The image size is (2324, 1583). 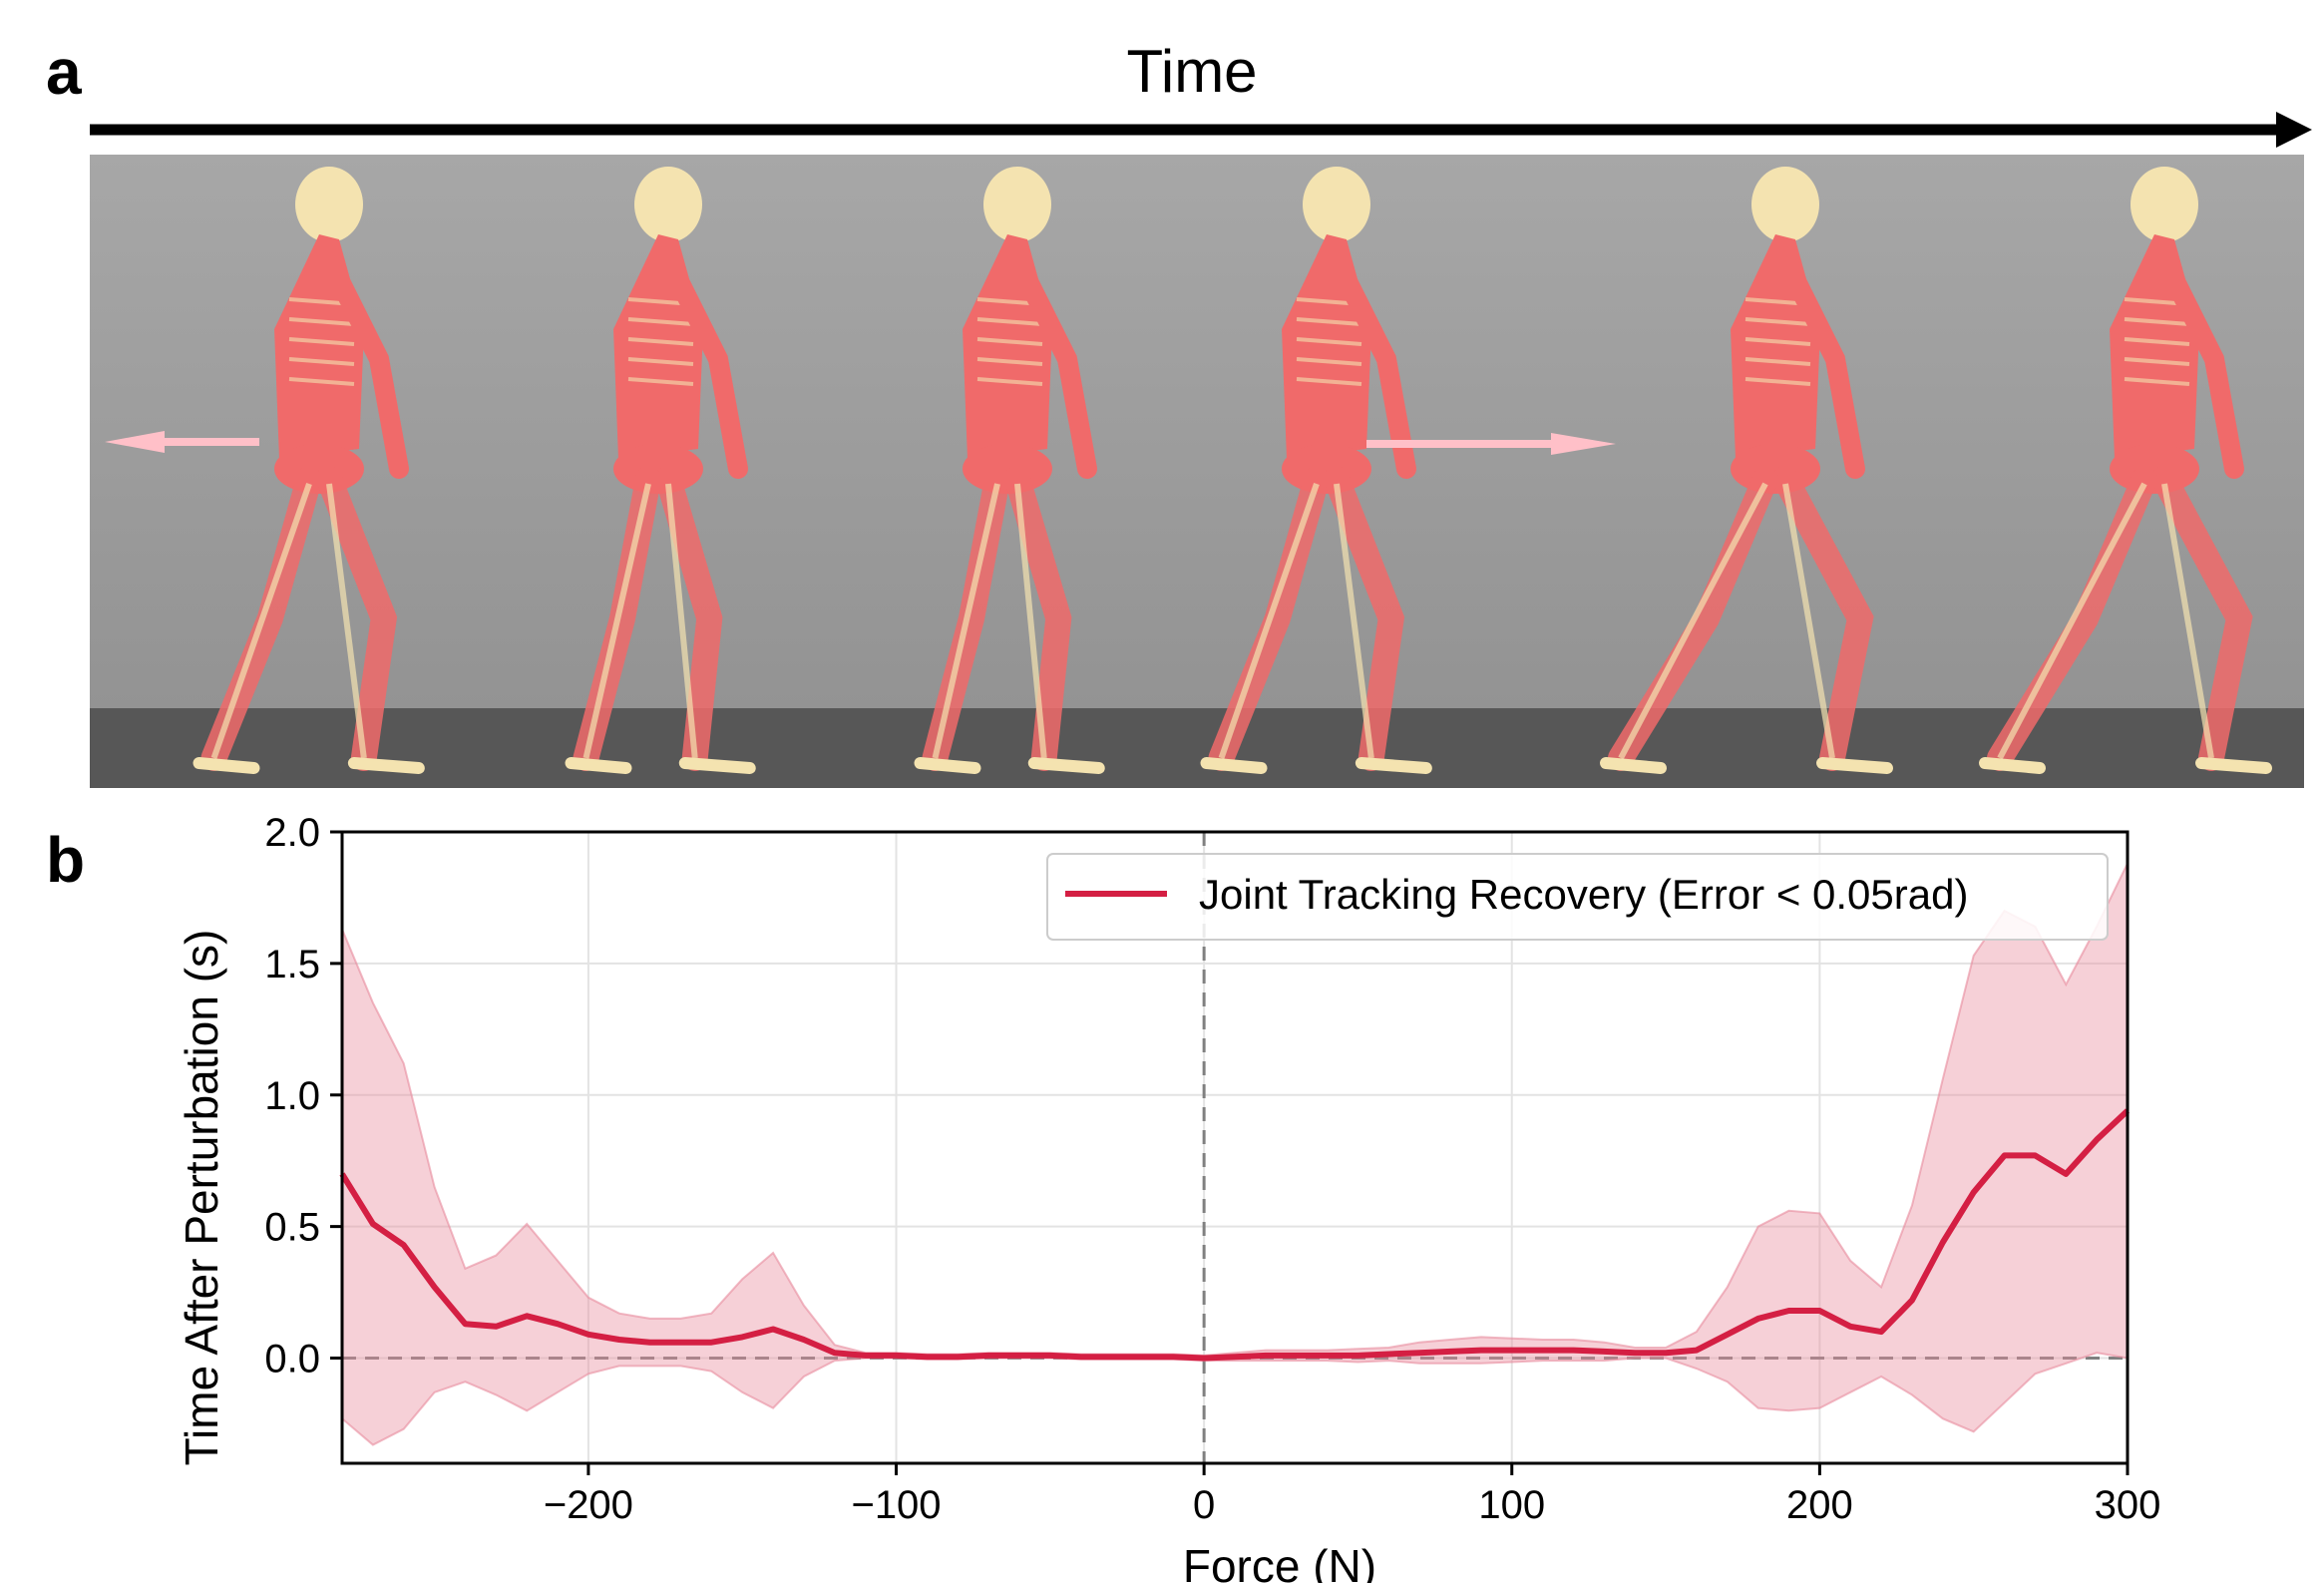 I want to click on time-arrow-label: Time, so click(x=1192, y=71).